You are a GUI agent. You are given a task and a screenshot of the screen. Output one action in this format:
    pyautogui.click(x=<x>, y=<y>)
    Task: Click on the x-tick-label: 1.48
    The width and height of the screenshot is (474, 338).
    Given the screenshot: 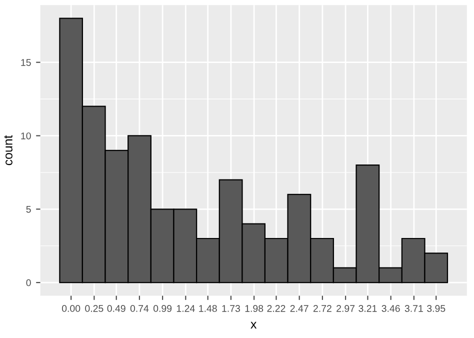 What is the action you would take?
    pyautogui.click(x=208, y=308)
    